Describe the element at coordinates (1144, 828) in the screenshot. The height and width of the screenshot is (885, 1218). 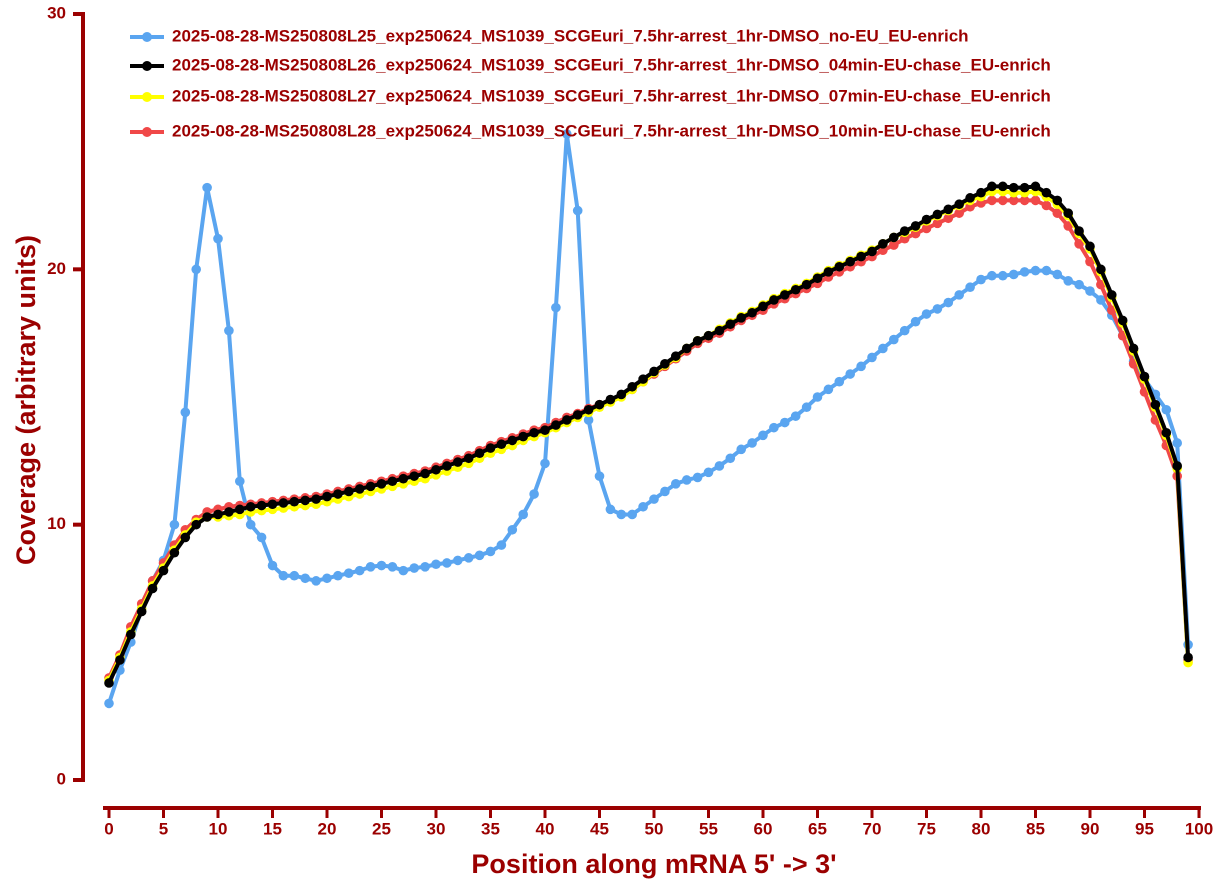
I see `x-tick-label: 95` at that location.